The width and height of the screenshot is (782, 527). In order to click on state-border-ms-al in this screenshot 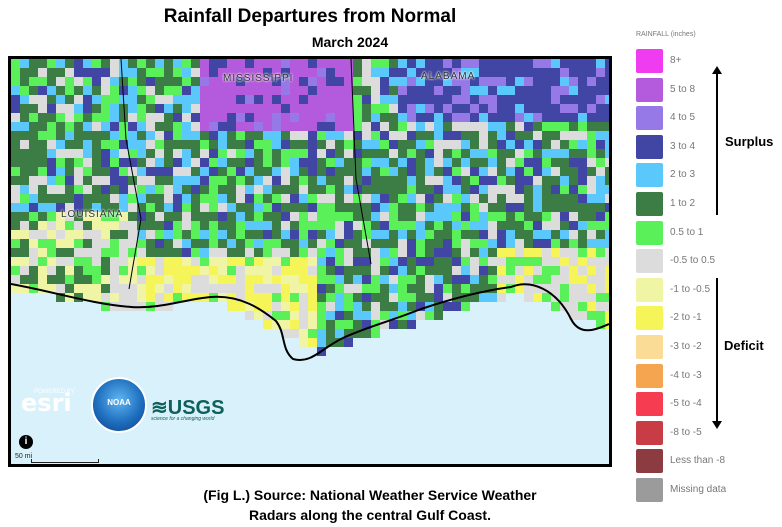, I will do `click(361, 162)`.